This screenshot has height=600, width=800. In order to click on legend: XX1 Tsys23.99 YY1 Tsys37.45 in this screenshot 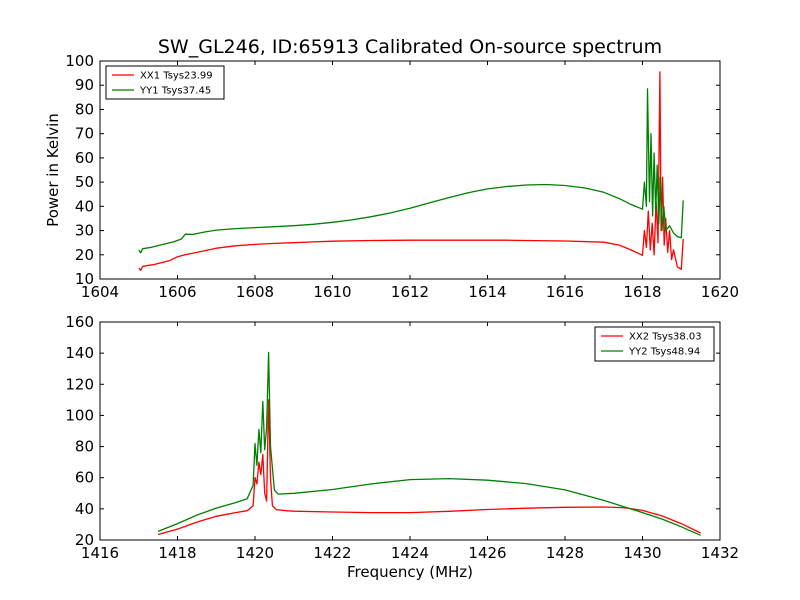, I will do `click(165, 82)`.